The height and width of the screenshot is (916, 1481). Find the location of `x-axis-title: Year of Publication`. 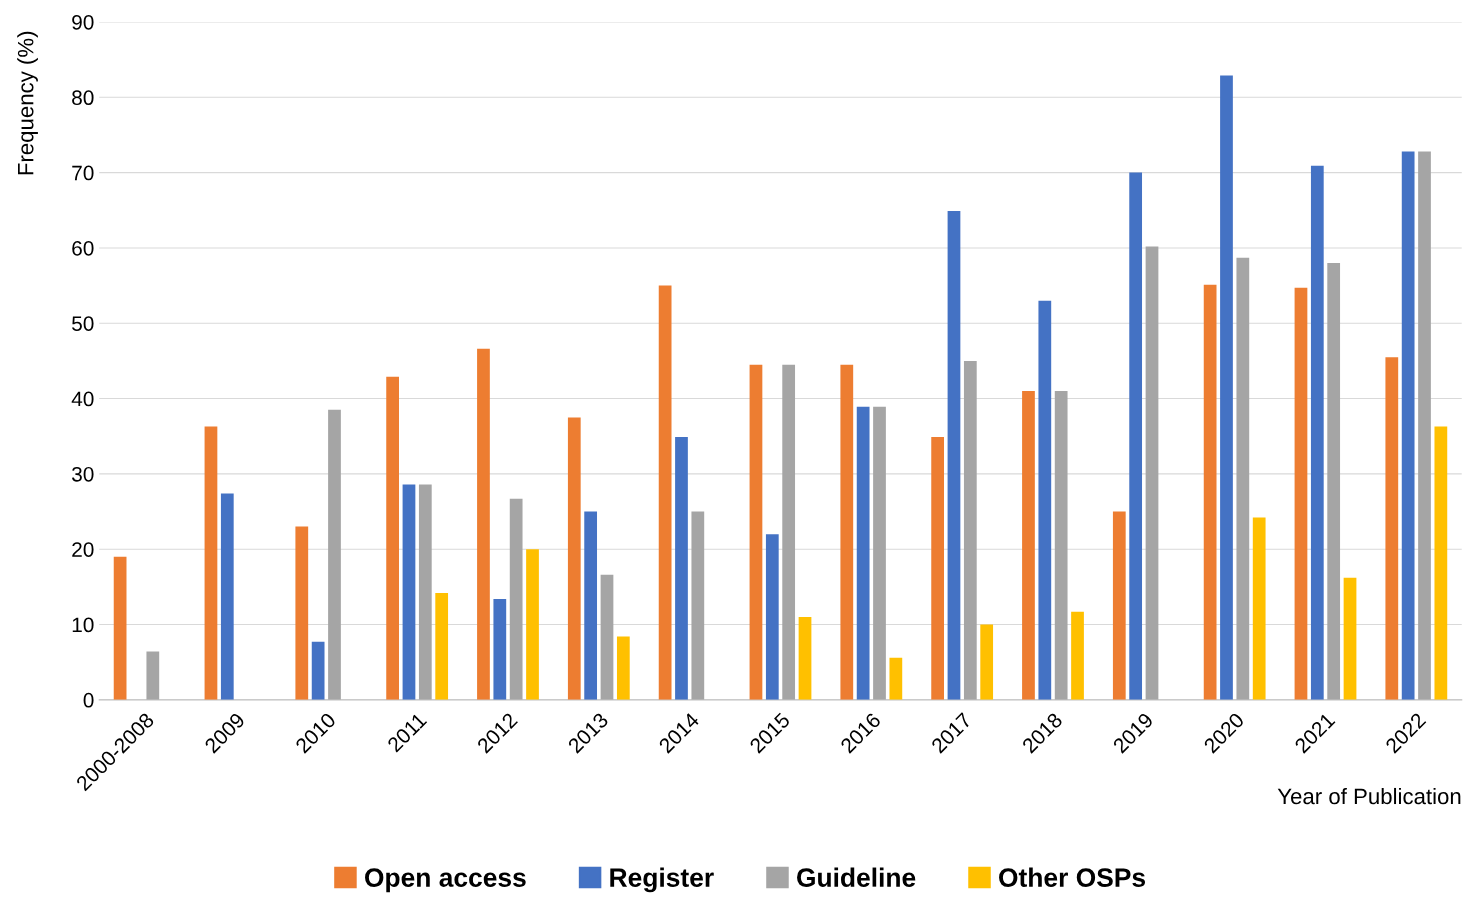

x-axis-title: Year of Publication is located at coordinates (1369, 796).